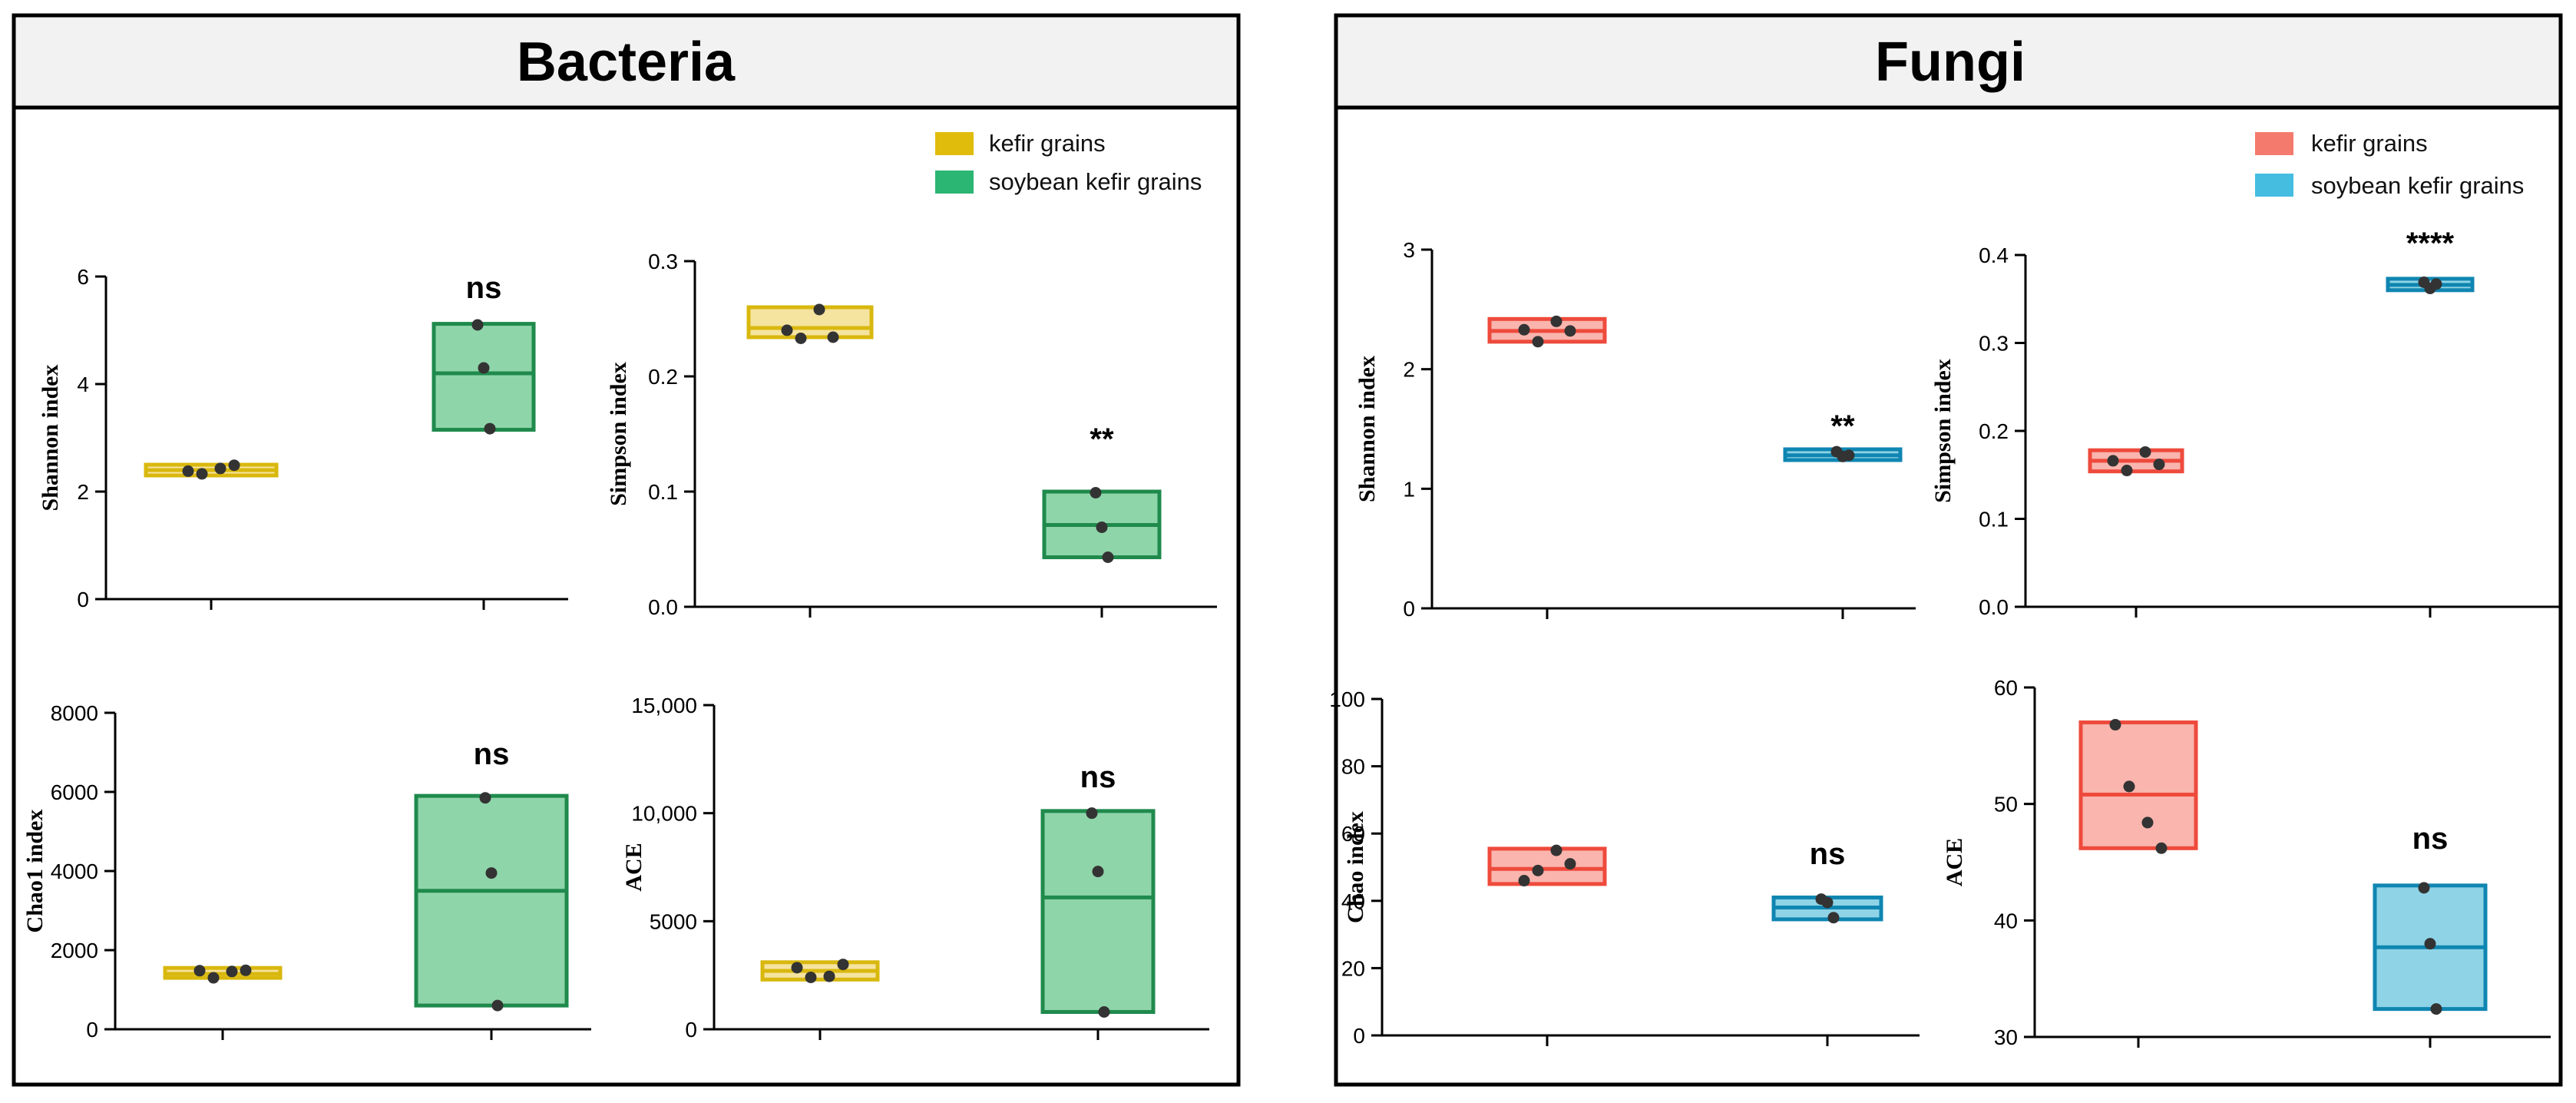 The image size is (2576, 1103). I want to click on y-tick-label: 8000, so click(74, 713).